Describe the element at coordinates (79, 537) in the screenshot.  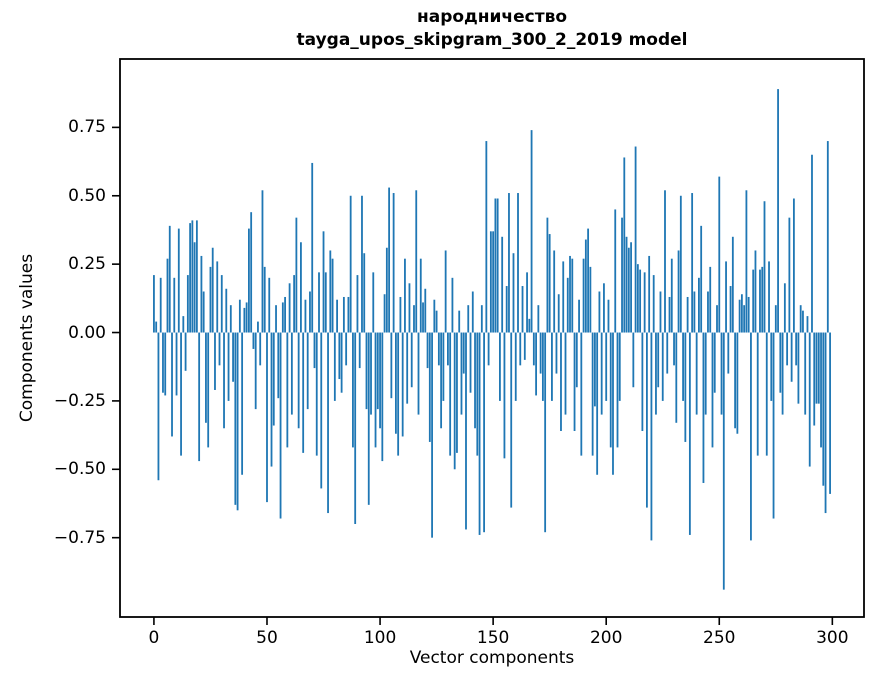
I see `y-tick-label: −0.75` at that location.